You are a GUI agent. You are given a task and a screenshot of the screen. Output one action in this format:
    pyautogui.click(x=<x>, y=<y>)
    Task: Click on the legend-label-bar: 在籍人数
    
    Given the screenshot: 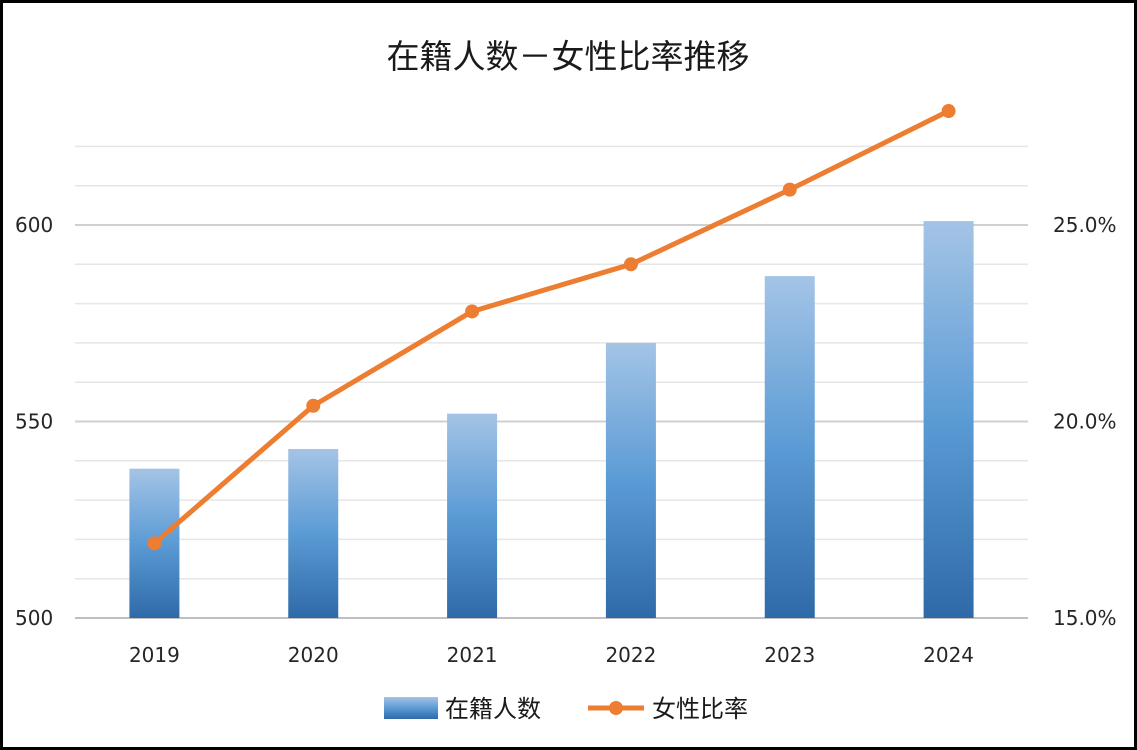 What is the action you would take?
    pyautogui.click(x=493, y=709)
    